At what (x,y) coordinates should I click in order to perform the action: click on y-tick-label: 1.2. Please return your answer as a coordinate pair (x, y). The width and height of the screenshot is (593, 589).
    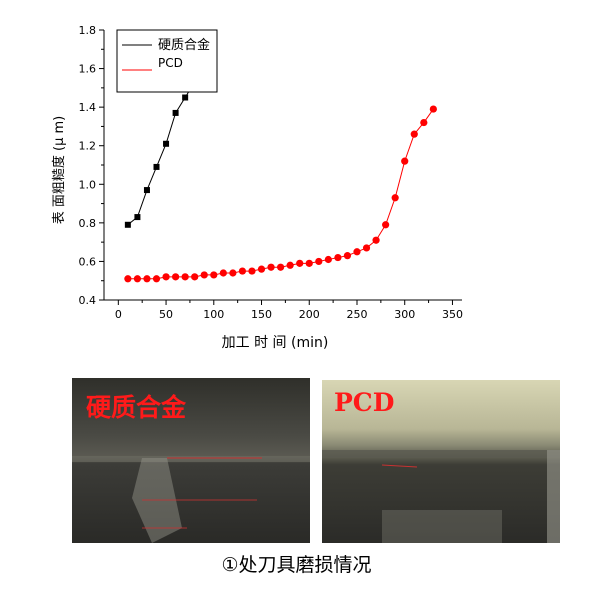
    Looking at the image, I should click on (88, 146).